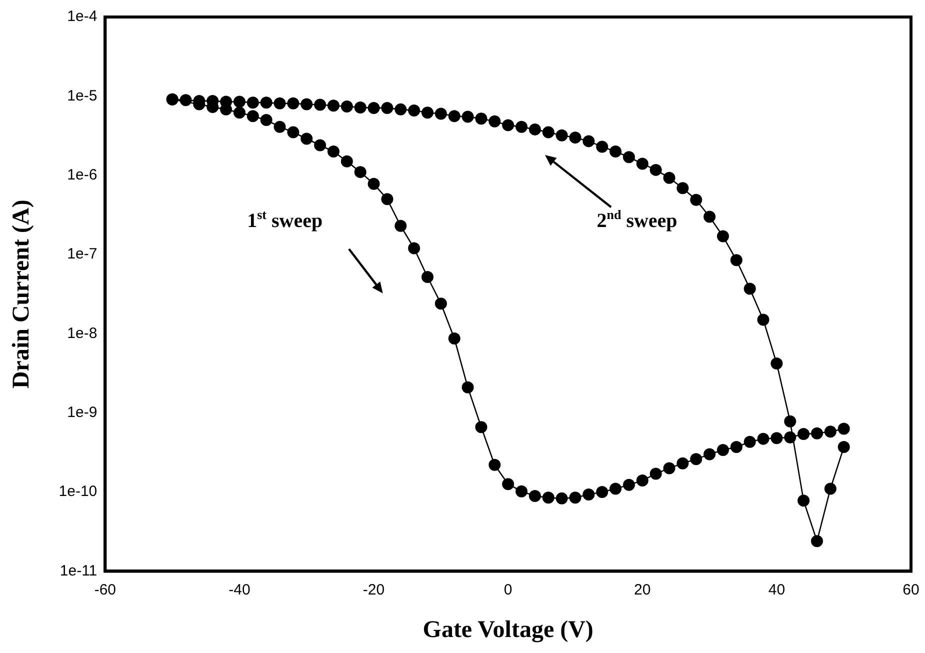 The height and width of the screenshot is (653, 925). What do you see at coordinates (508, 629) in the screenshot?
I see `x-axis-title: Gate Voltage (V)` at bounding box center [508, 629].